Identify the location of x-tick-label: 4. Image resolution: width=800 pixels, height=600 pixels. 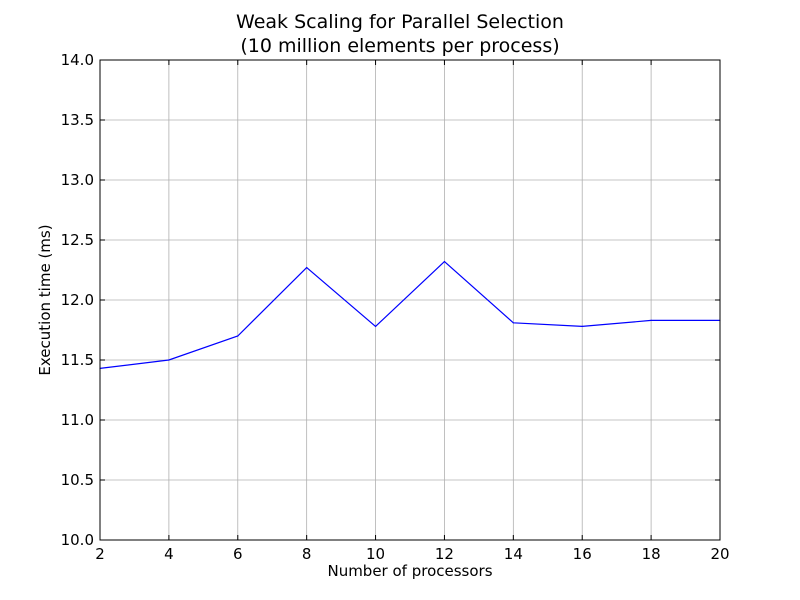
(169, 554).